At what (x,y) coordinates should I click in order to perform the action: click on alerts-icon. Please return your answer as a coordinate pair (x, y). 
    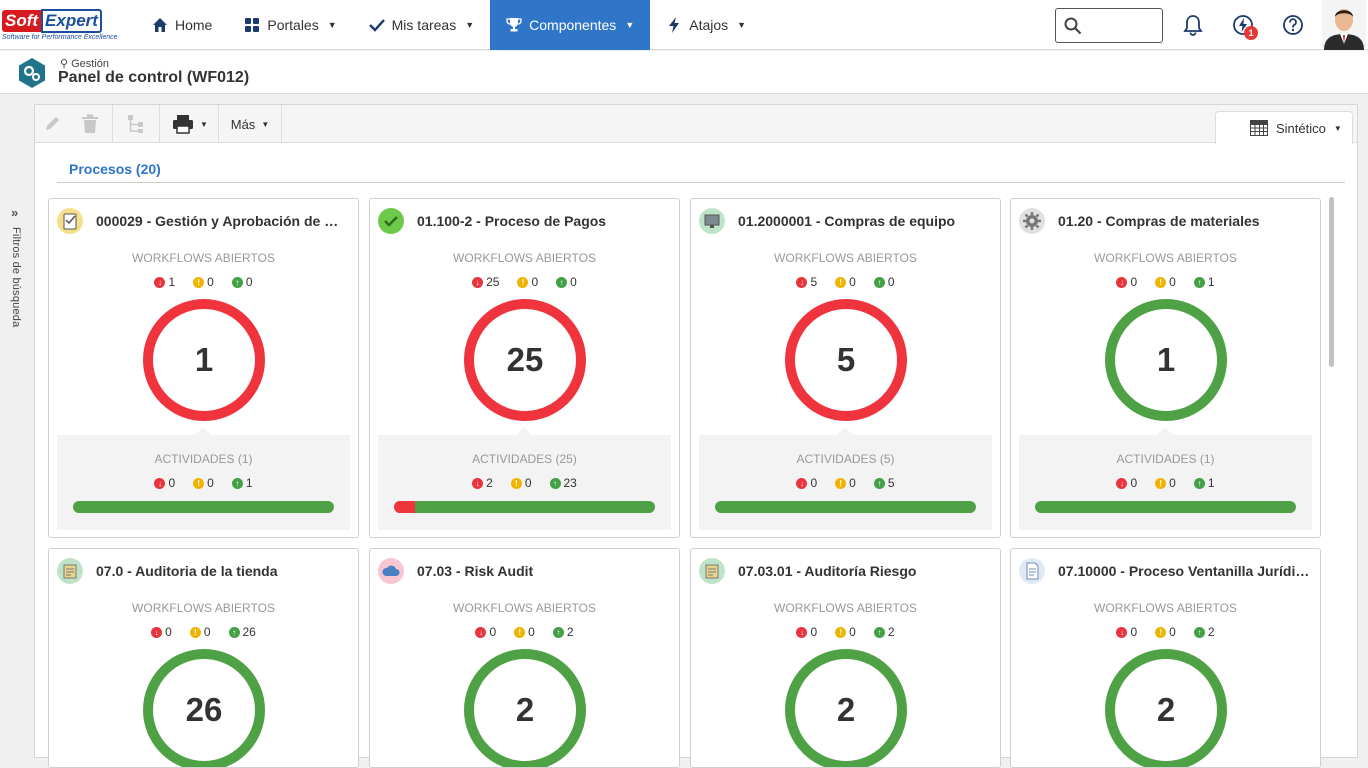
    Looking at the image, I should click on (1243, 25).